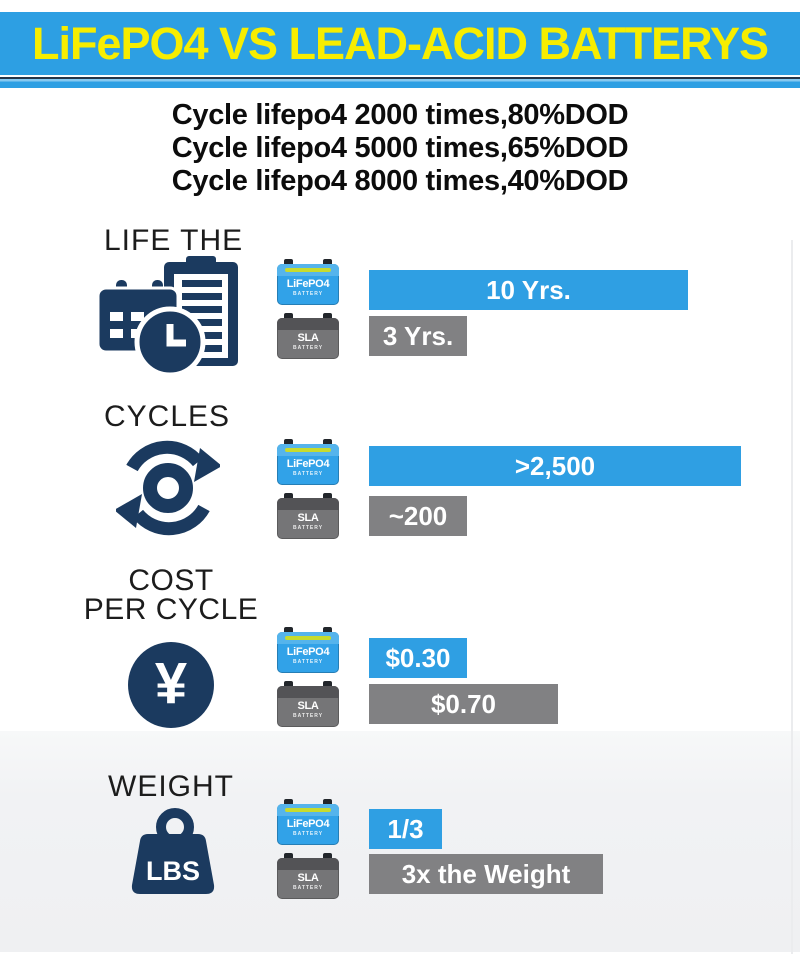 The image size is (800, 966). What do you see at coordinates (418, 658) in the screenshot?
I see `lifepo4-bar-cost: $0.30` at bounding box center [418, 658].